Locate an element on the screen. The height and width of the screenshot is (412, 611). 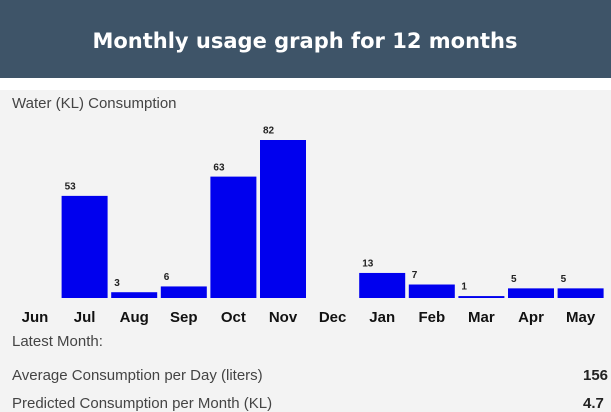
value-label: 82 is located at coordinates (269, 131).